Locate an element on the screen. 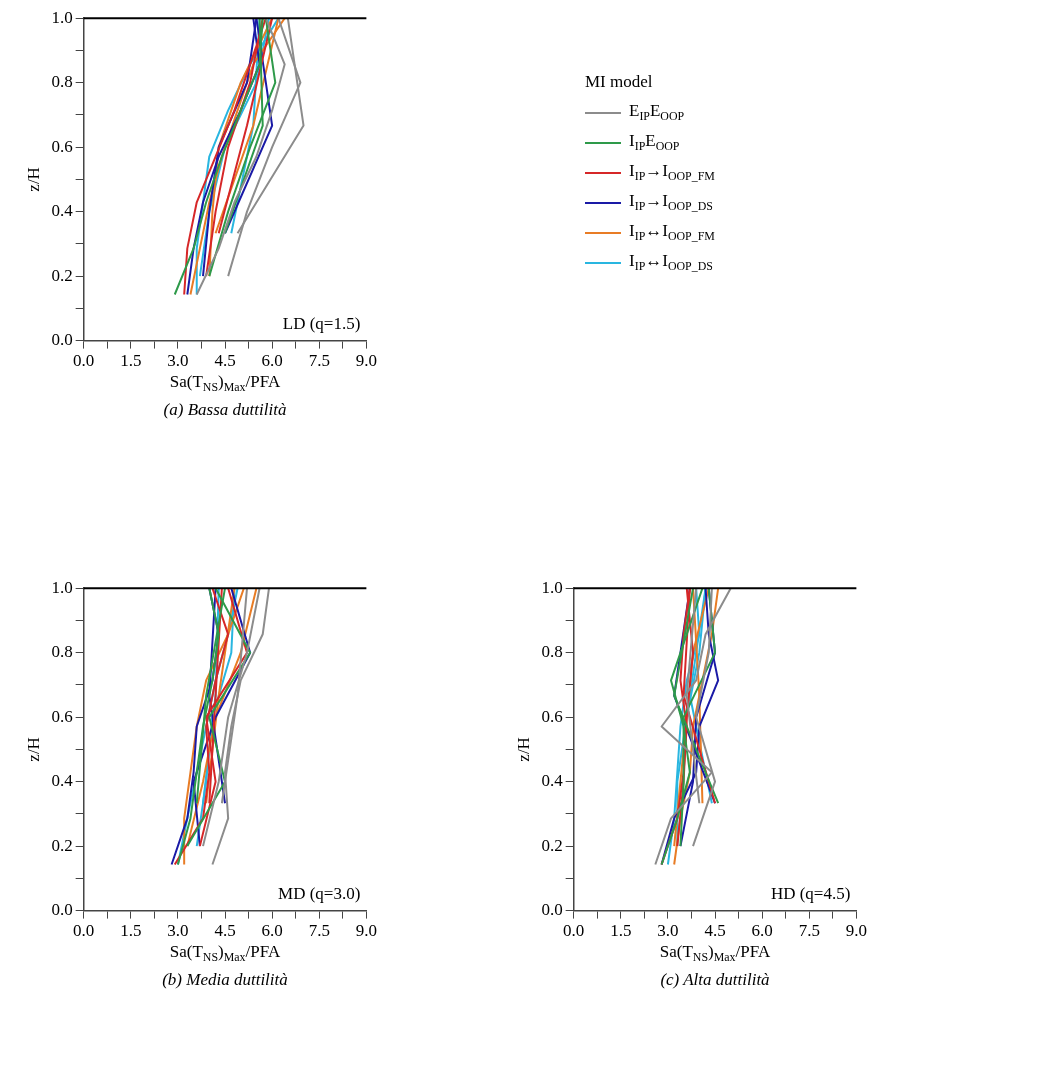  annotation: LD (q=1.5) is located at coordinates (321, 323).